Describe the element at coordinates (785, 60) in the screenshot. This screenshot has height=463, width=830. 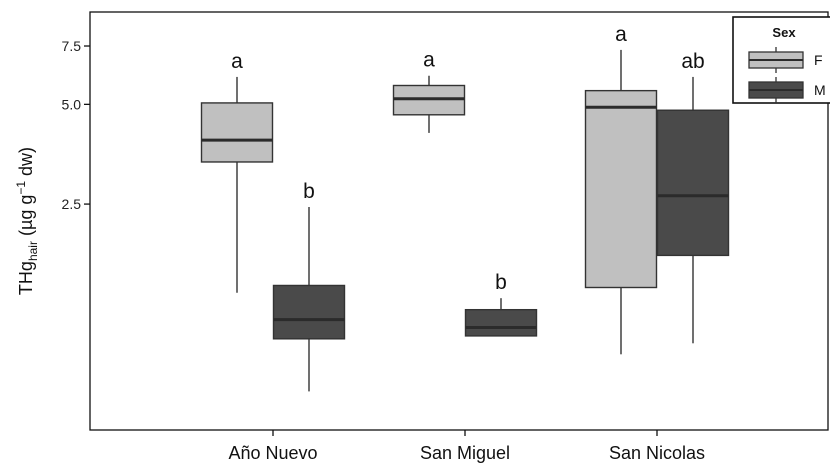
I see `legend-entry-f: F` at that location.